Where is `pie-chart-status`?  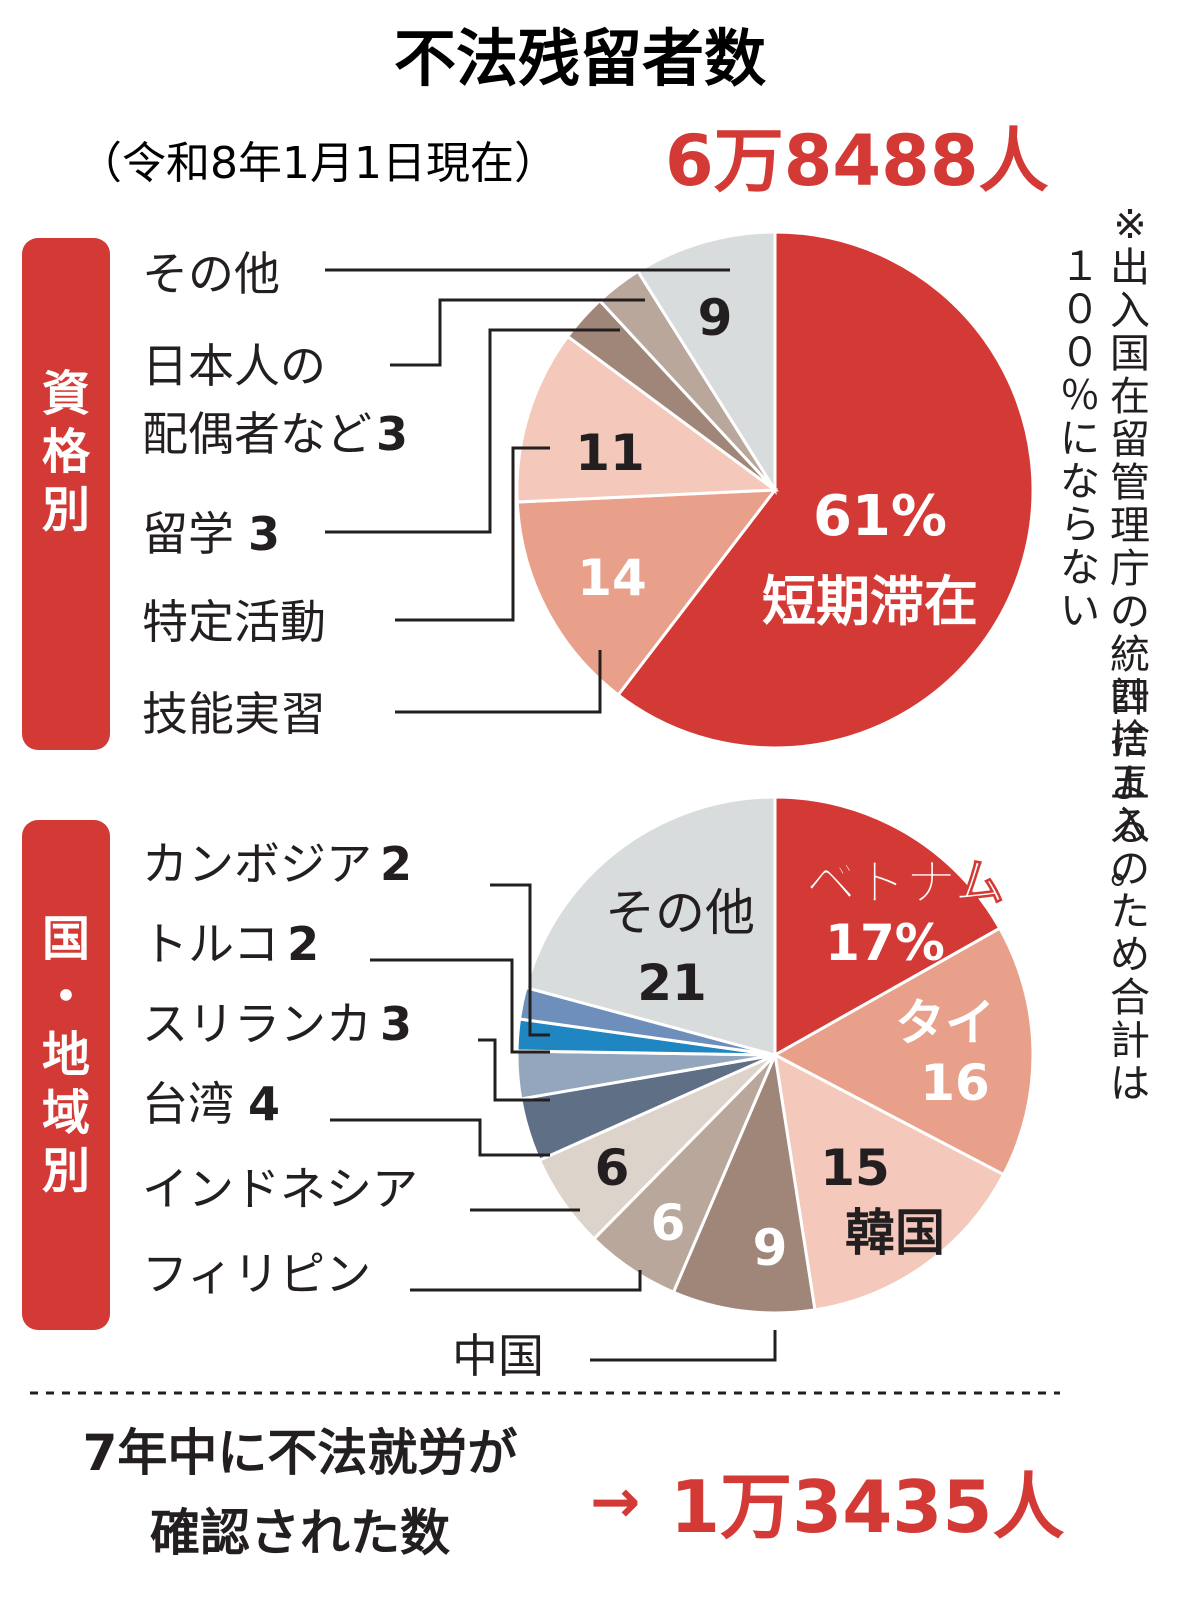 pie-chart-status is located at coordinates (775, 490).